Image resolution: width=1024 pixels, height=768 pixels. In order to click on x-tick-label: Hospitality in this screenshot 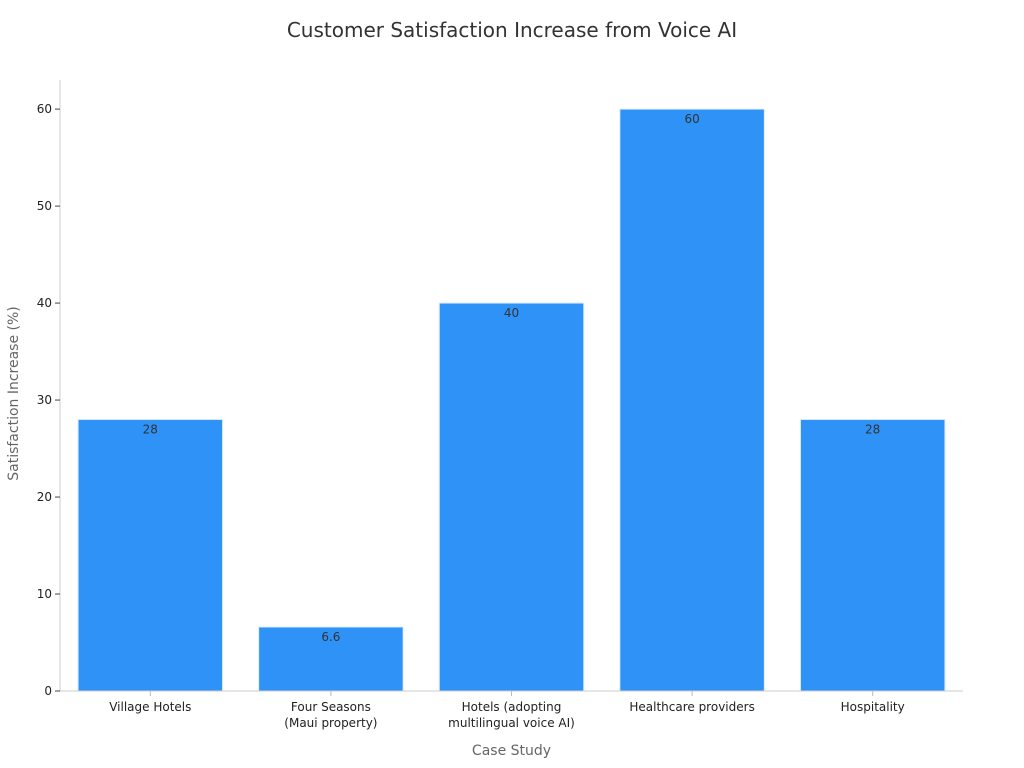, I will do `click(873, 707)`.